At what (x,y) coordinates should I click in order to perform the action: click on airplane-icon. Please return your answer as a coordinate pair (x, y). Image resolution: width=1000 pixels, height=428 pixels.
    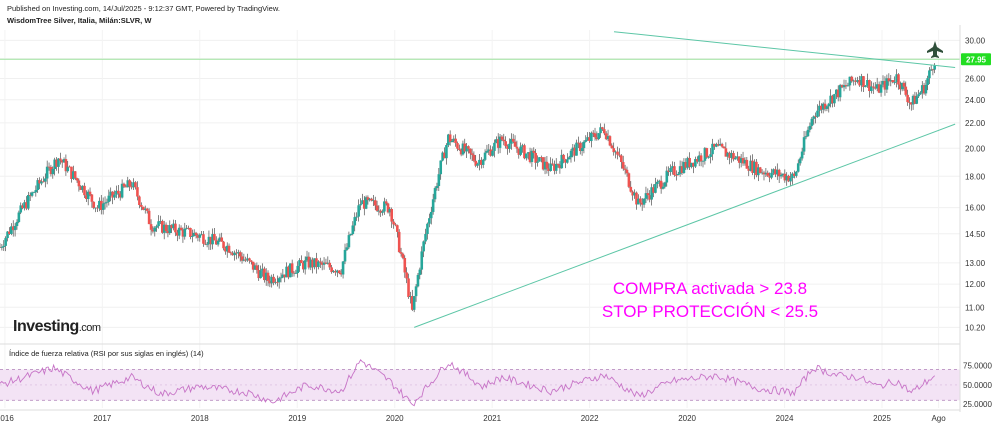
    Looking at the image, I should click on (935, 49).